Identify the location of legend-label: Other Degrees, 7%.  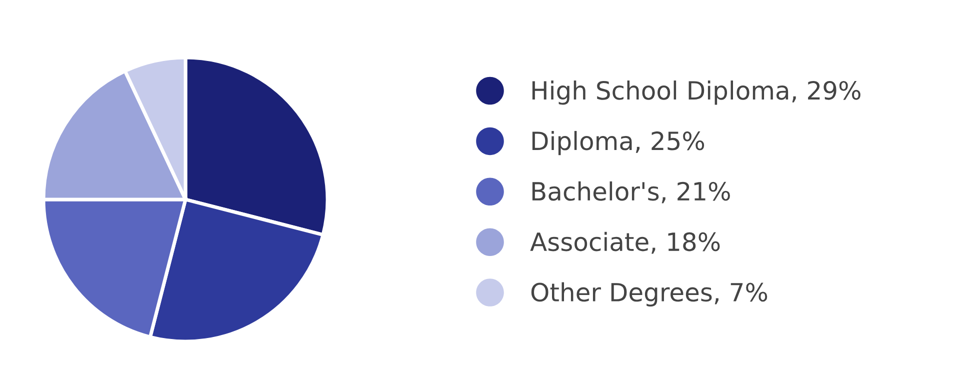
(649, 294).